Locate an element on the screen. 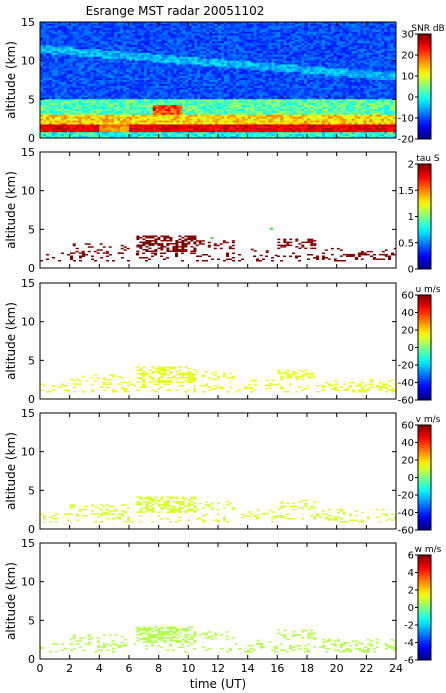  x-tick-label: 6 is located at coordinates (129, 668).